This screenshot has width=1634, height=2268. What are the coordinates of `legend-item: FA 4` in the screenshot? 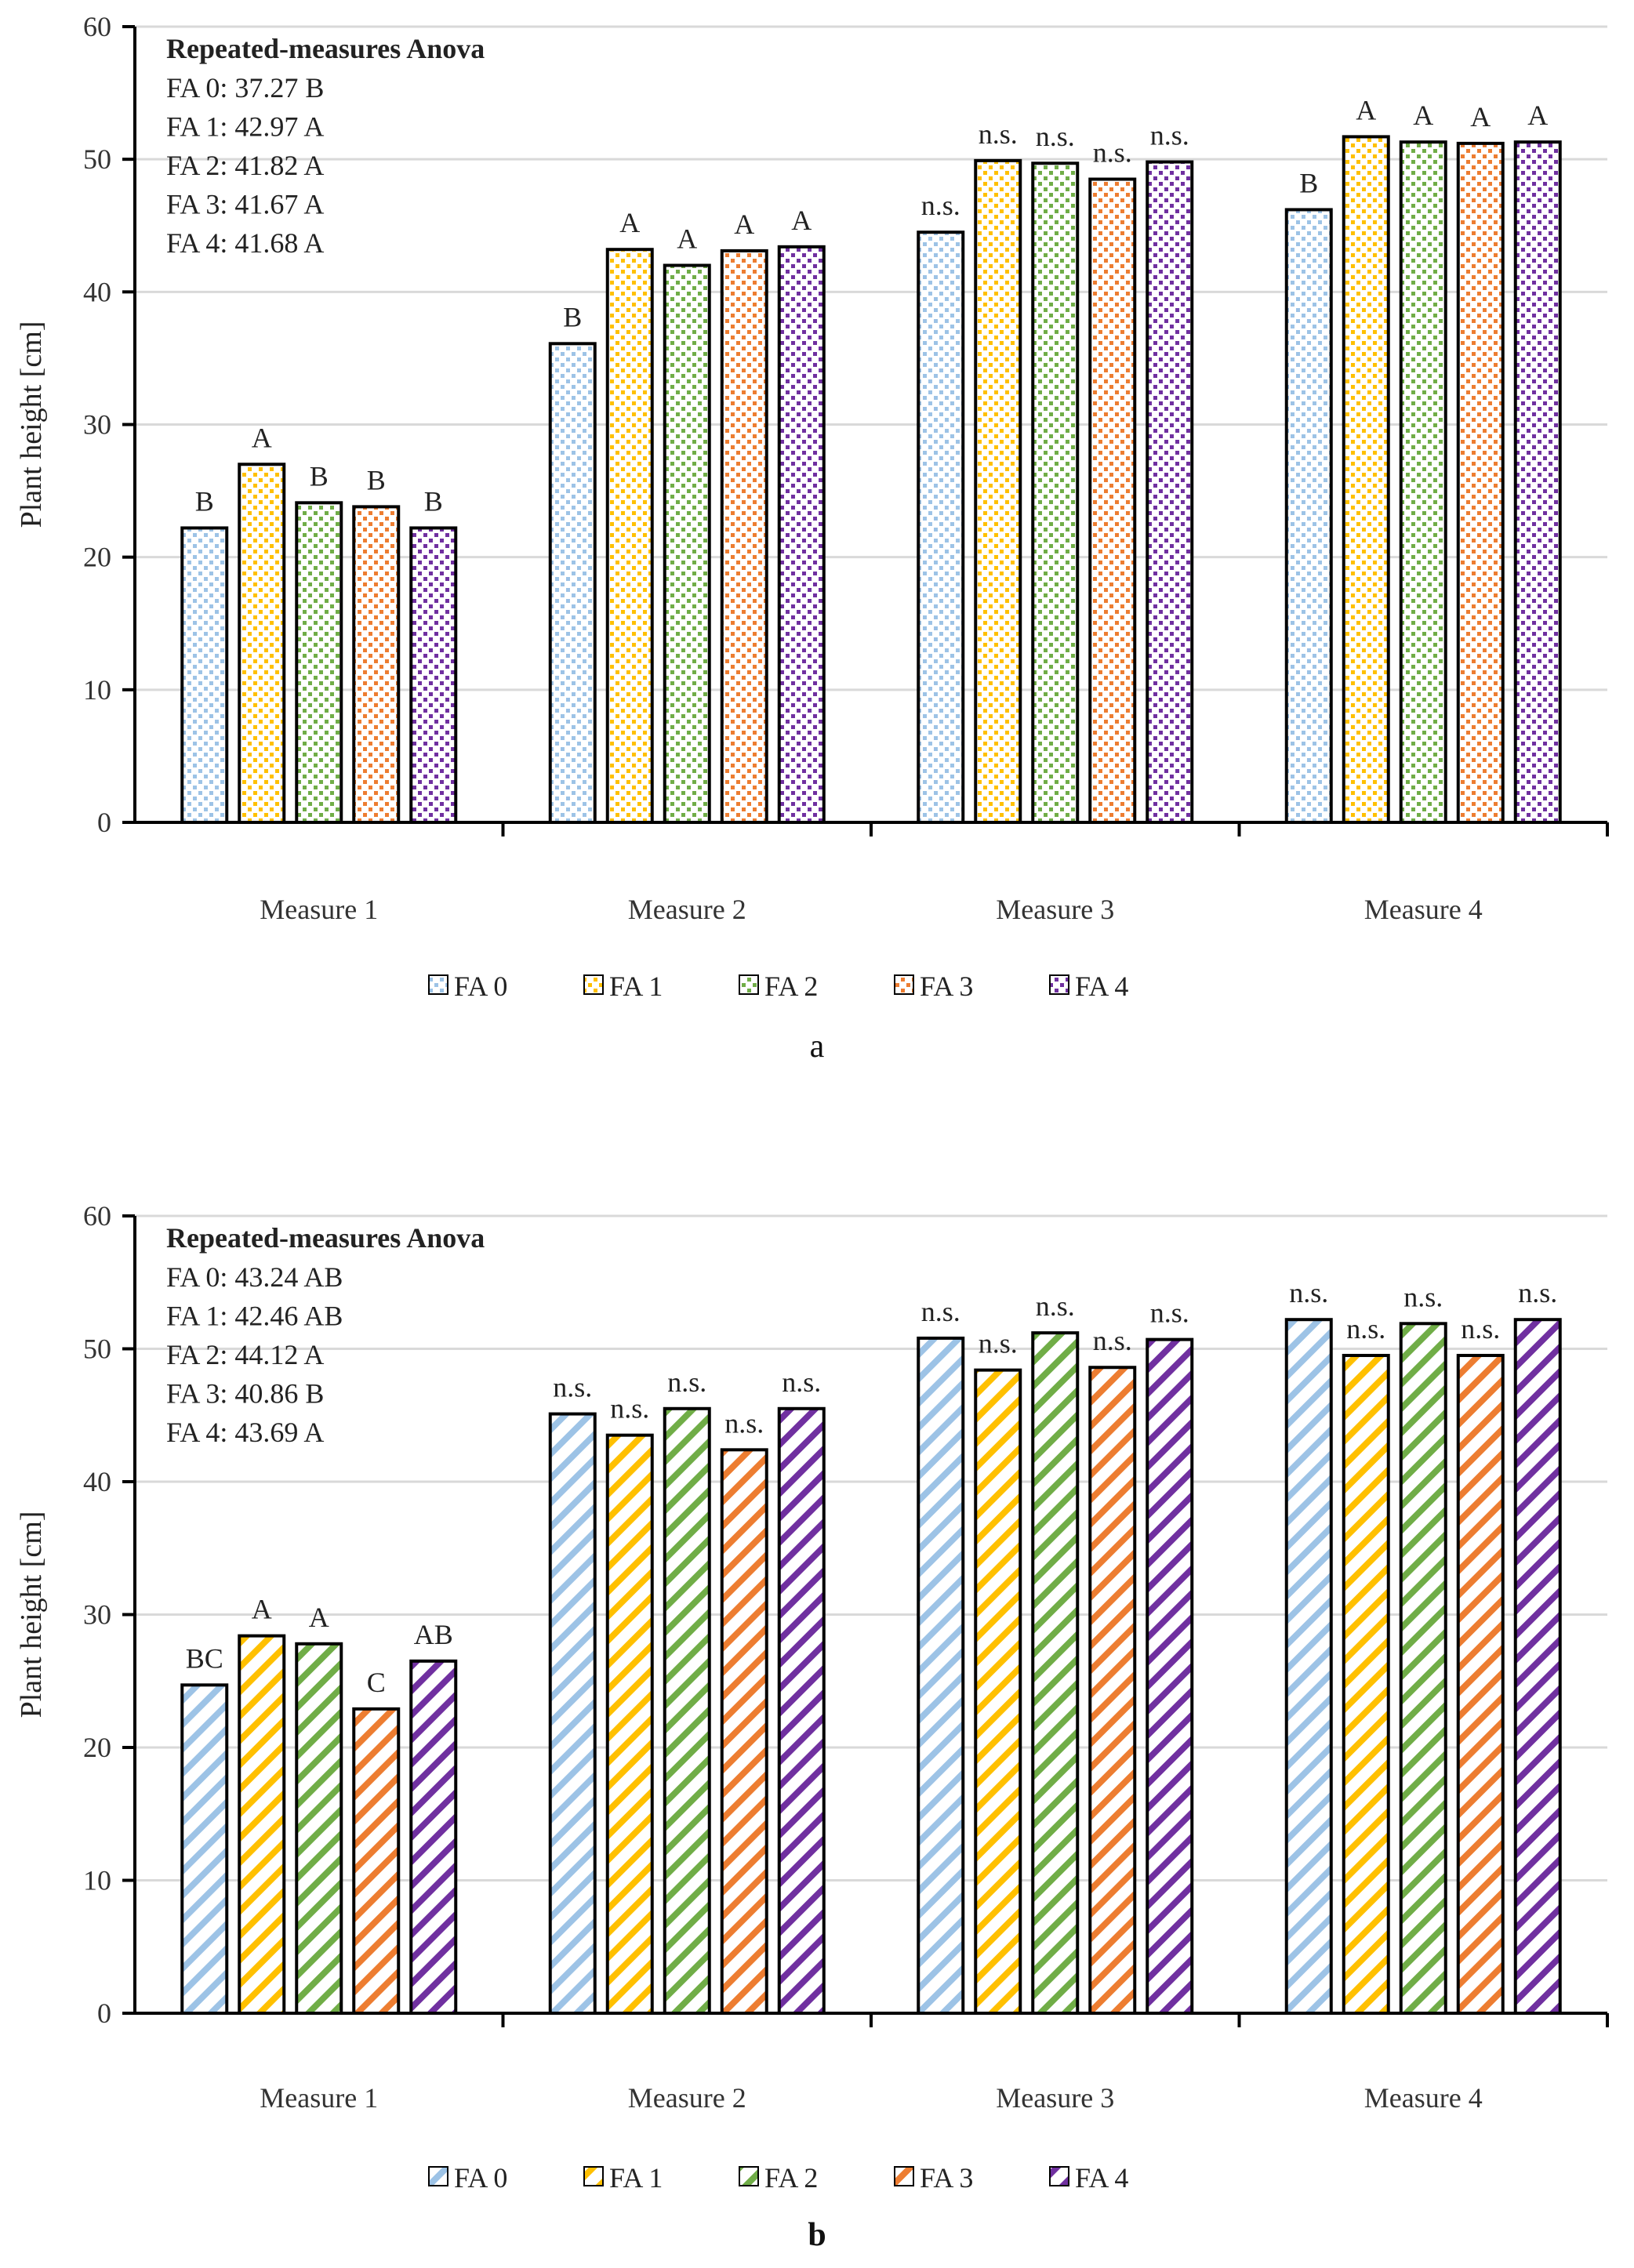 It's located at (1088, 2178).